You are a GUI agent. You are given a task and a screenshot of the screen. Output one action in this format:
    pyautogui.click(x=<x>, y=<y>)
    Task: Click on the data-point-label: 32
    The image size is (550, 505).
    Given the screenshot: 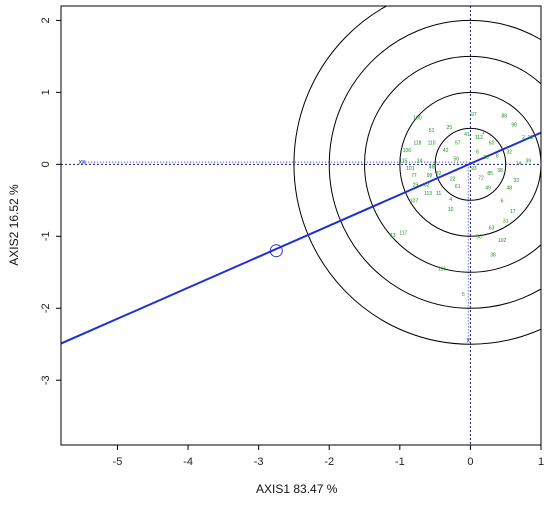 What is the action you would take?
    pyautogui.click(x=509, y=152)
    